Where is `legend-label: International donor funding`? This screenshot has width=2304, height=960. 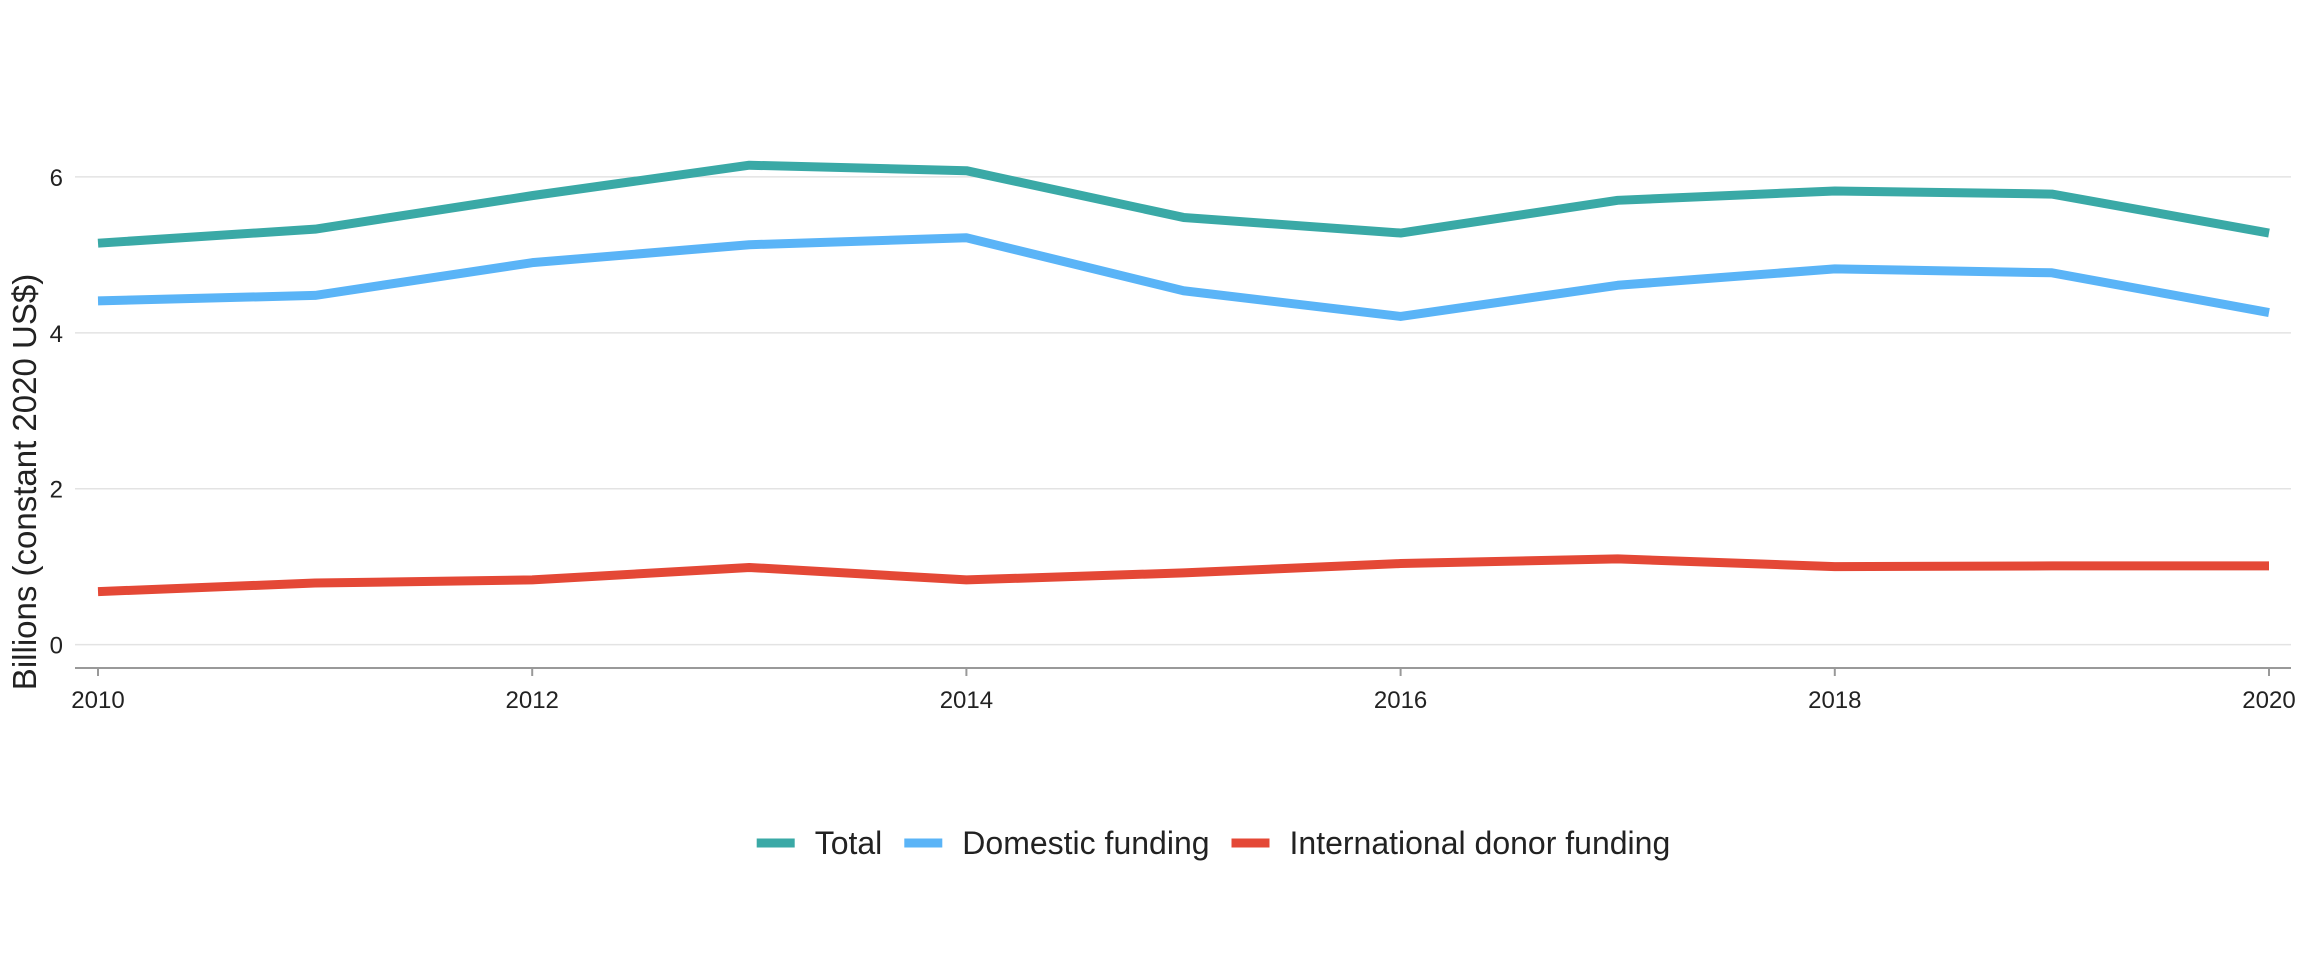
legend-label: International donor funding is located at coordinates (1480, 843).